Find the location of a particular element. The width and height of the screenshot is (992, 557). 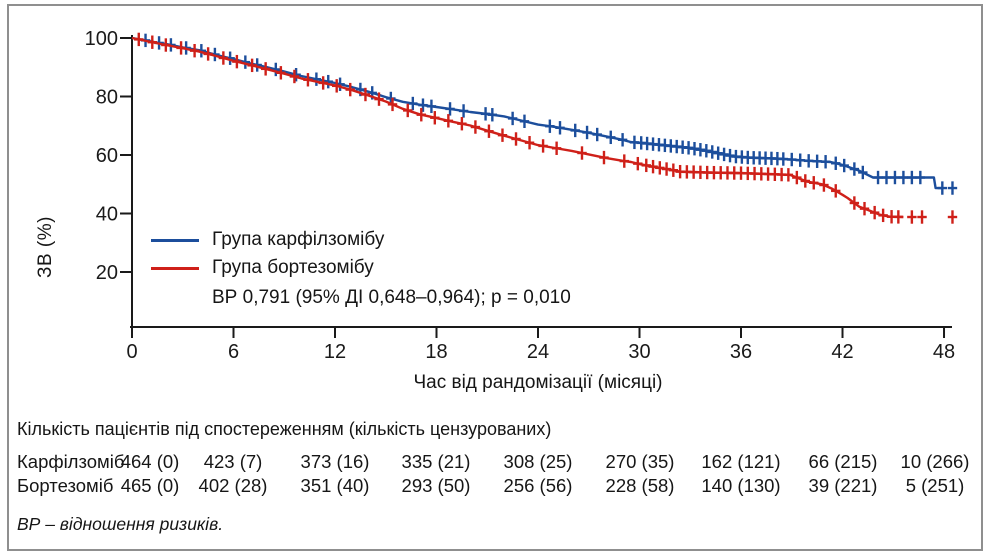

risk-row-label: Бортезоміб is located at coordinates (65, 485).